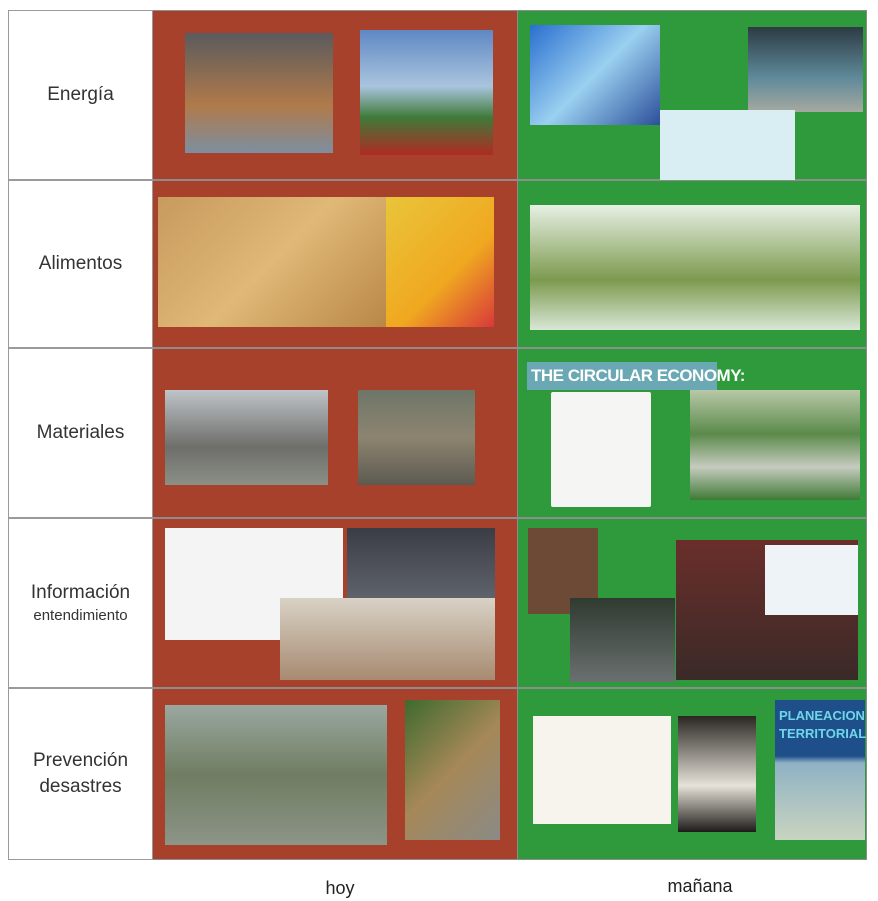  I want to click on row-label: Energía, so click(80, 95).